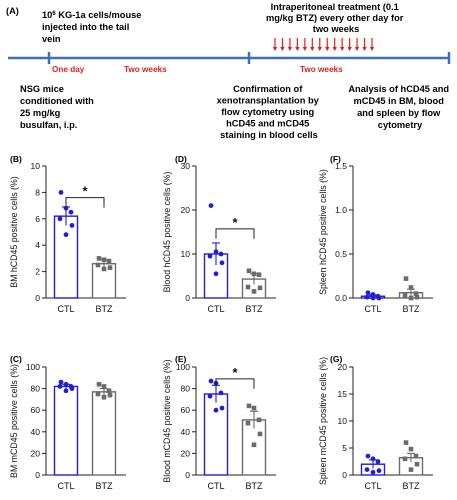 This screenshot has height=500, width=457. I want to click on treatment-line3: two weeks, so click(336, 29).